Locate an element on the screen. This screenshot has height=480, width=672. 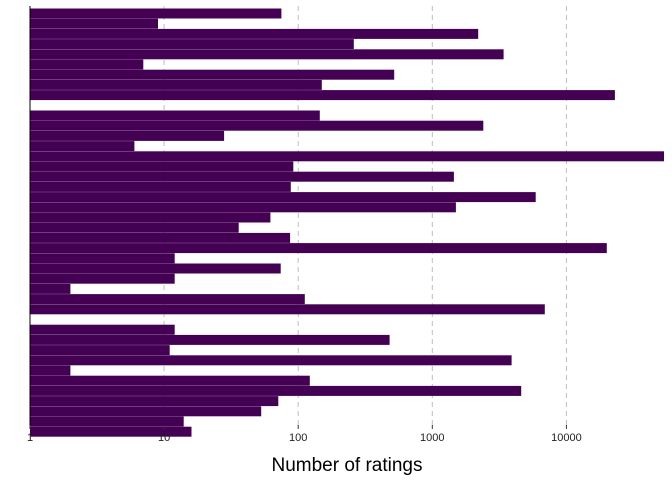
x-tick-label-1000: 1000 is located at coordinates (432, 438).